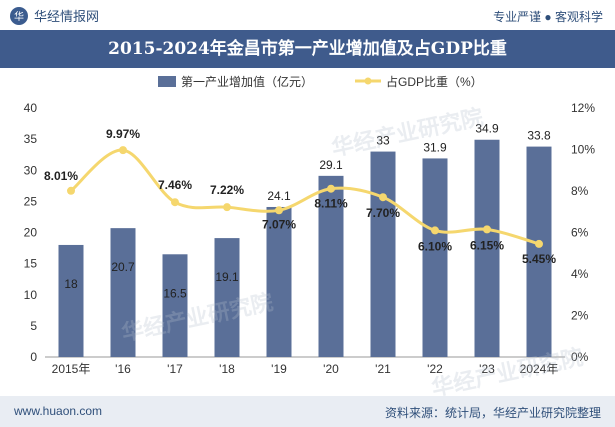 This screenshot has width=615, height=427. I want to click on y-right-tick-label: 2%, so click(580, 316).